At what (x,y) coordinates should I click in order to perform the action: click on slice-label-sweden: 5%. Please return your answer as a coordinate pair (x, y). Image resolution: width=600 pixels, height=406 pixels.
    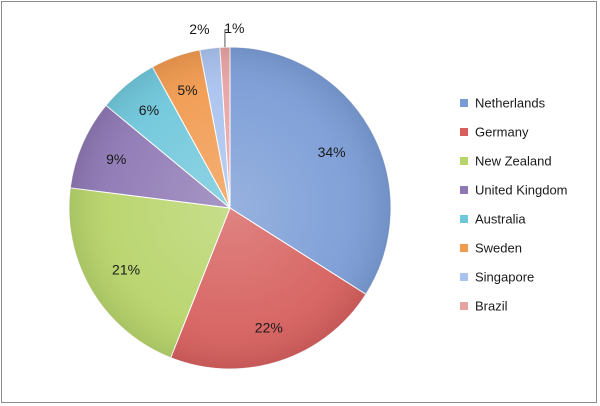
    Looking at the image, I should click on (187, 90).